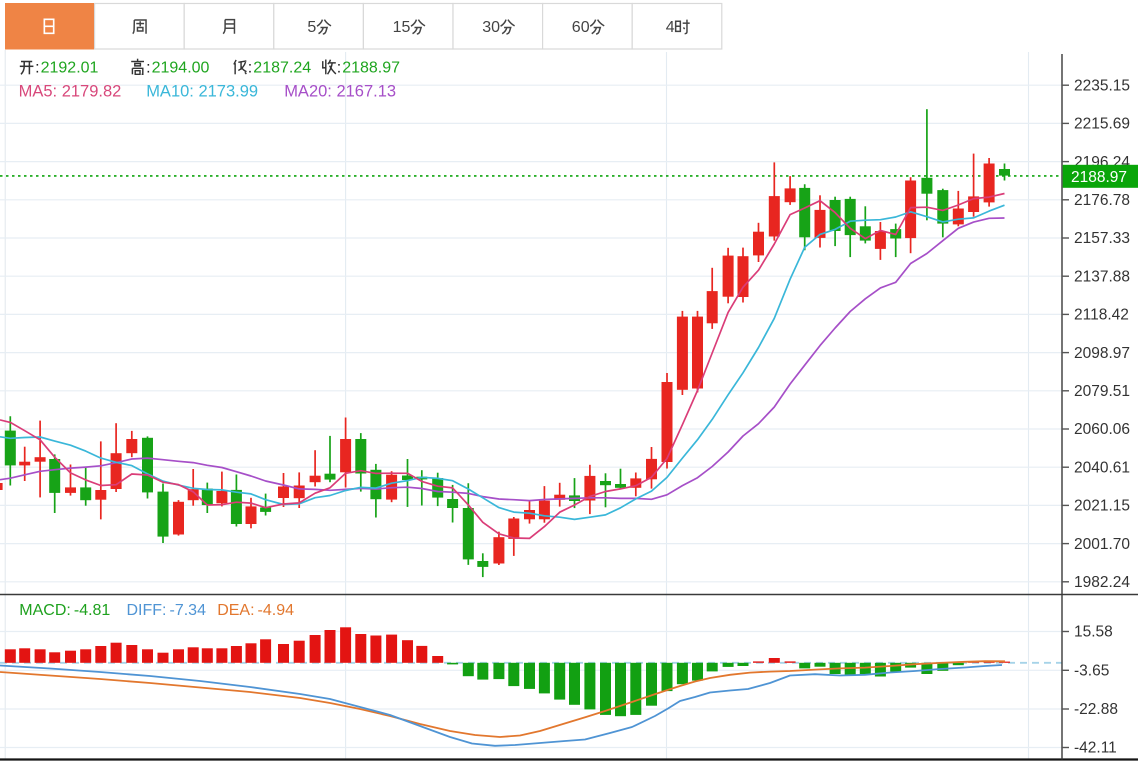  What do you see at coordinates (64, 610) in the screenshot?
I see `svg-text:MACD:-4.81: MACD: -4.81` at bounding box center [64, 610].